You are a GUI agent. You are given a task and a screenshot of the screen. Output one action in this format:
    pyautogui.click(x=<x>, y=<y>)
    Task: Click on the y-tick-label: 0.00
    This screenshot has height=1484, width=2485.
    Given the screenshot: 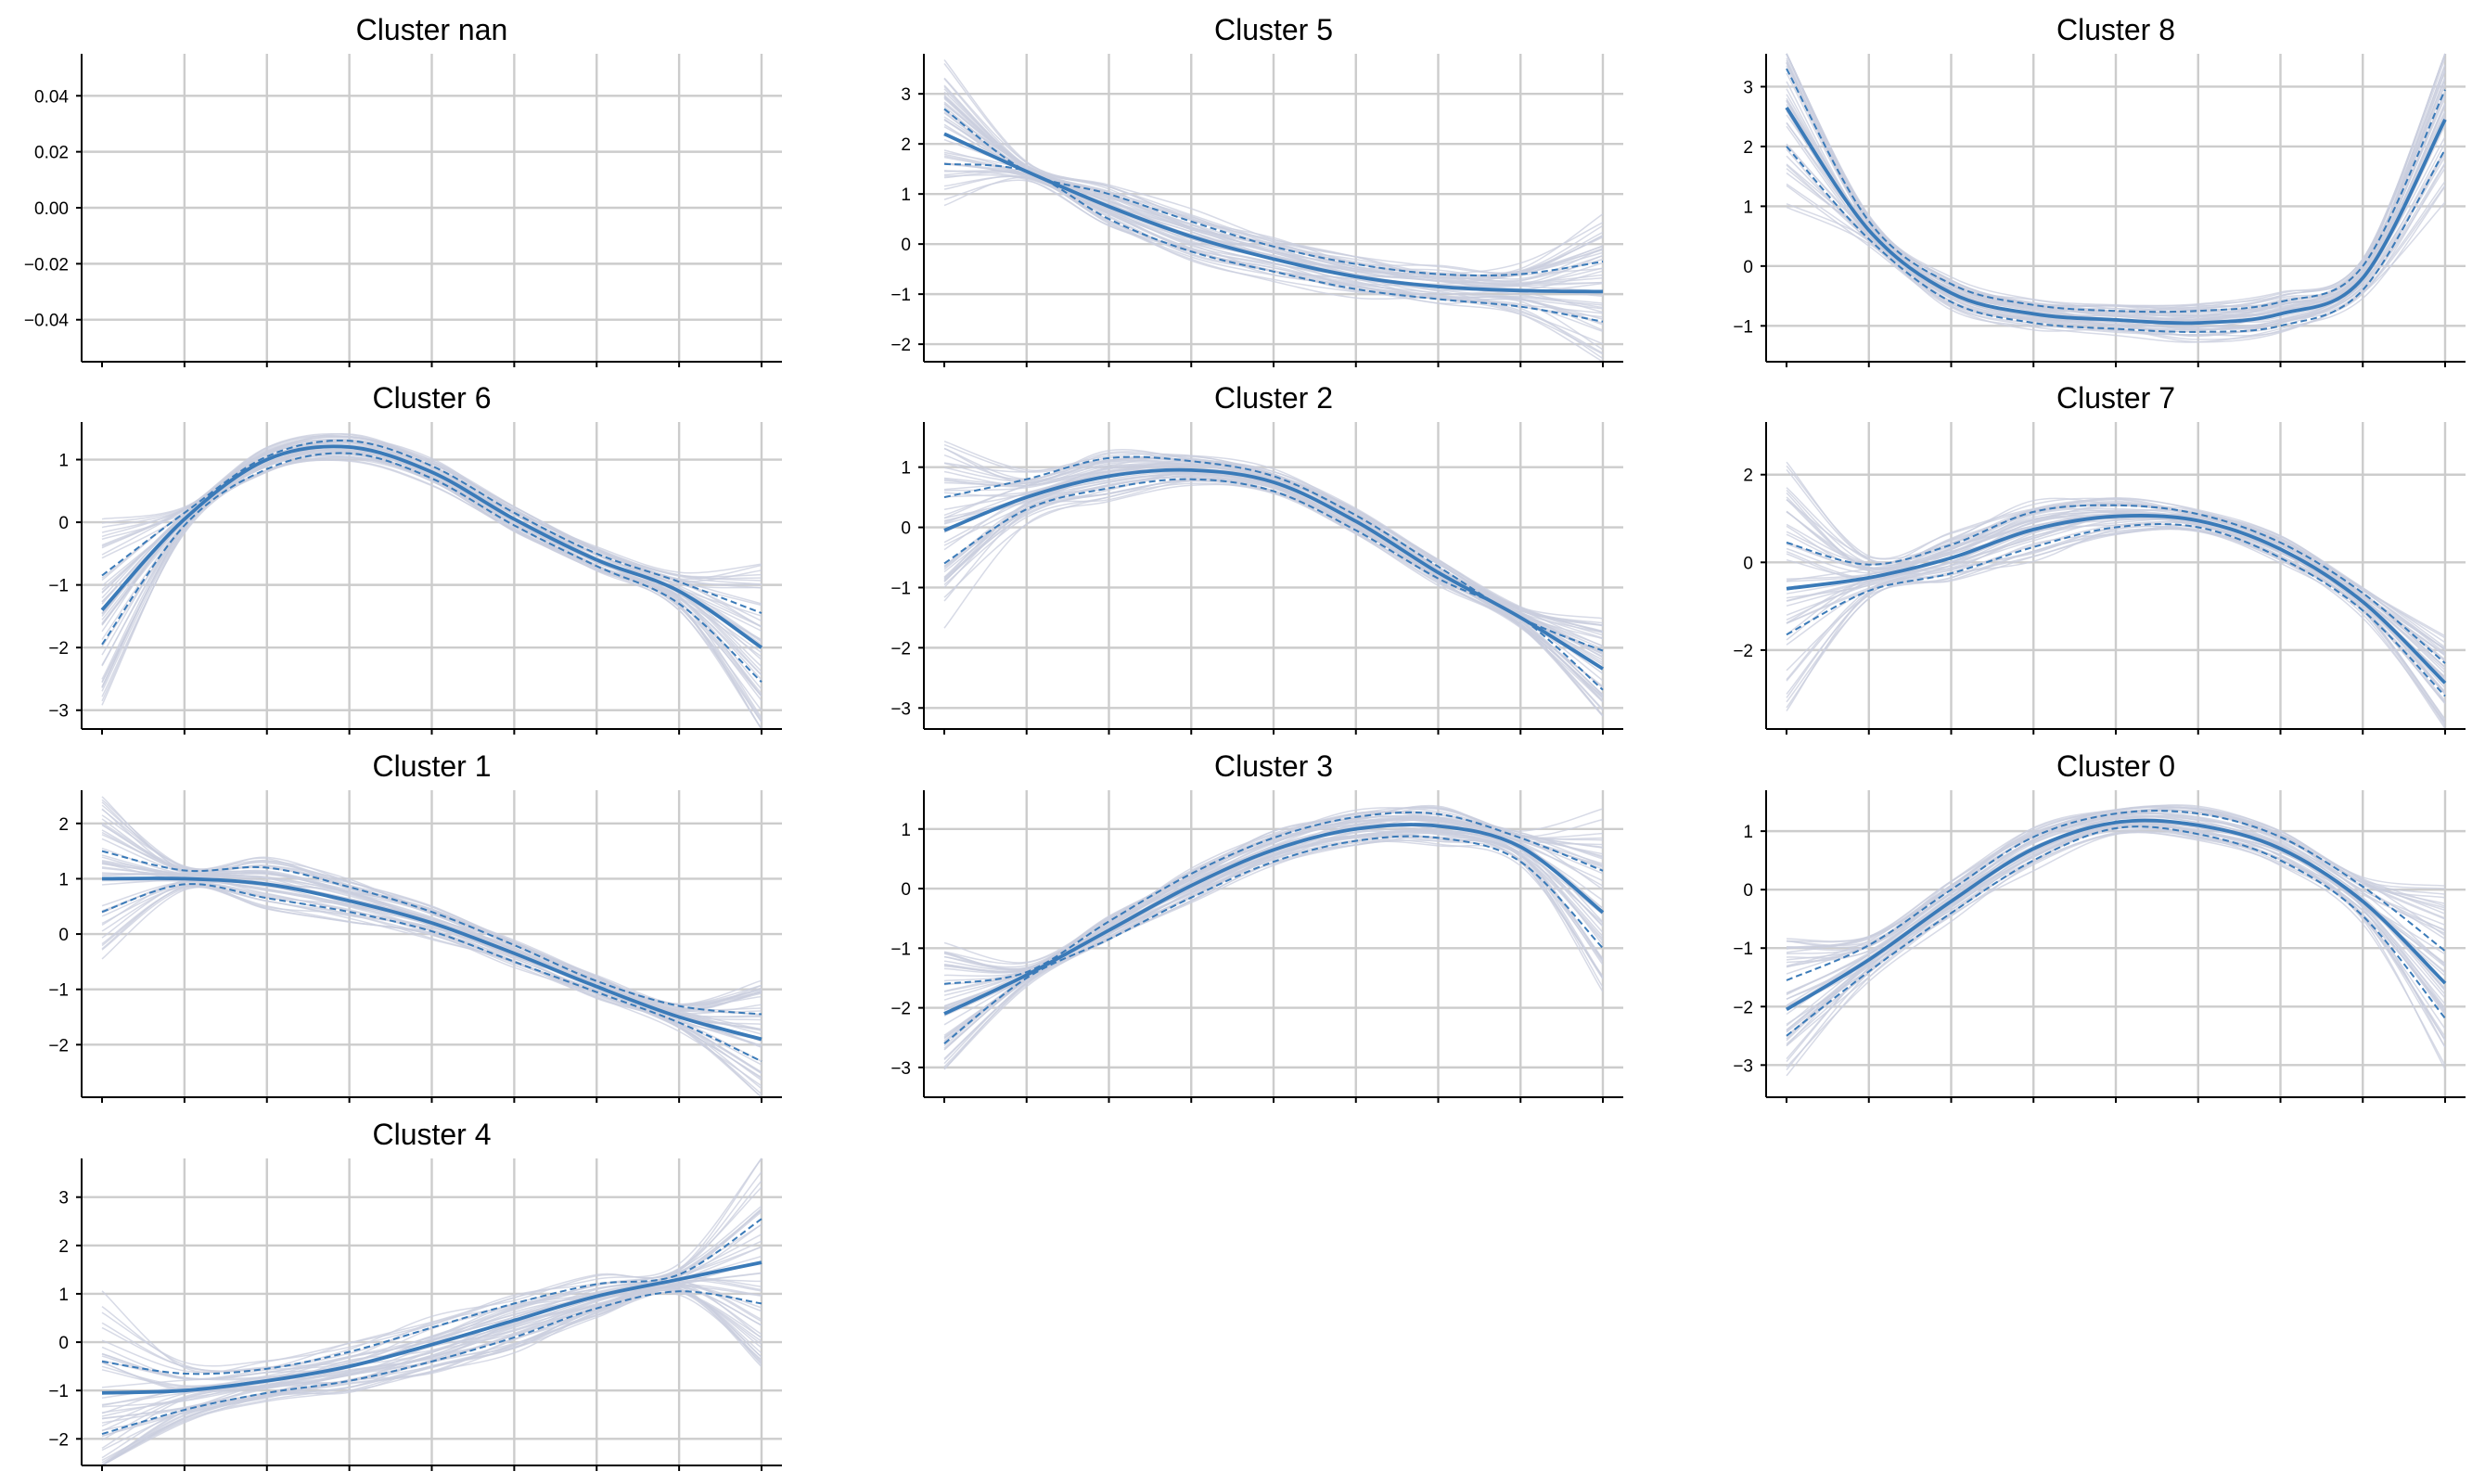 What is the action you would take?
    pyautogui.click(x=51, y=209)
    